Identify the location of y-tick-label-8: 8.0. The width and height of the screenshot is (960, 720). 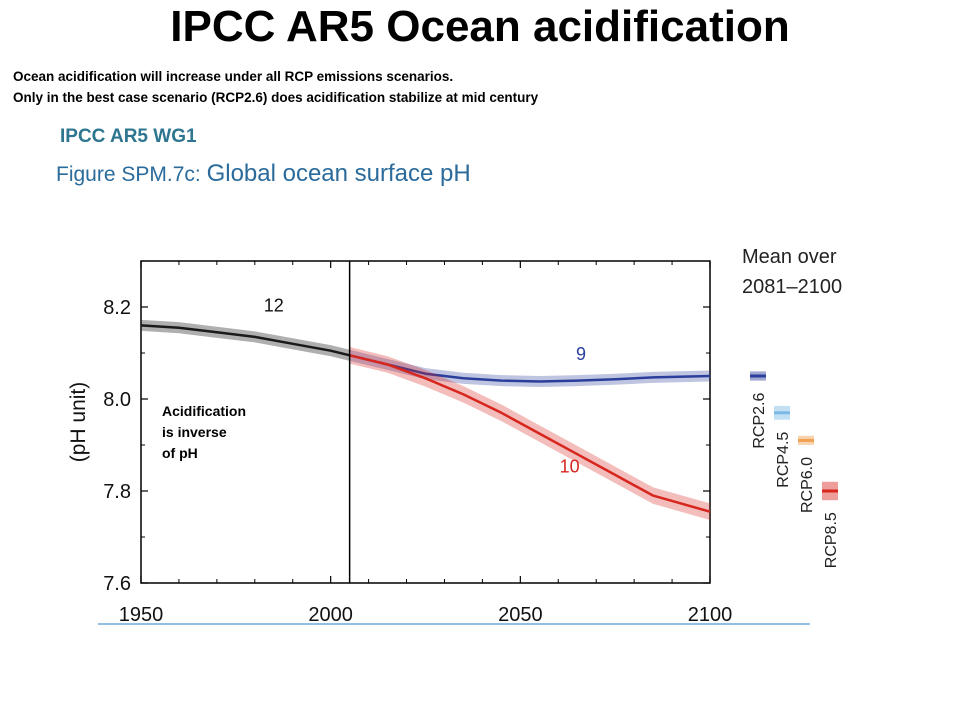
(117, 400).